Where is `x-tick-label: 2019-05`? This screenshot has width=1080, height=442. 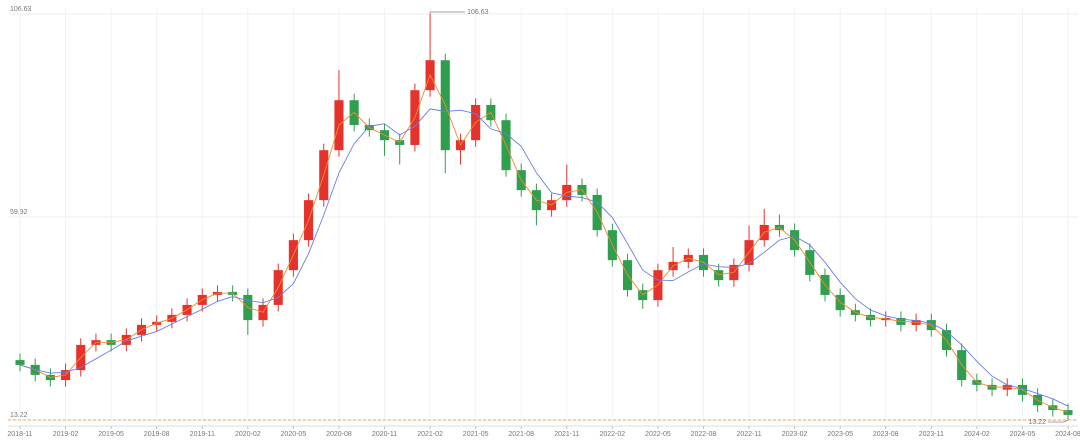 x-tick-label: 2019-05 is located at coordinates (111, 434).